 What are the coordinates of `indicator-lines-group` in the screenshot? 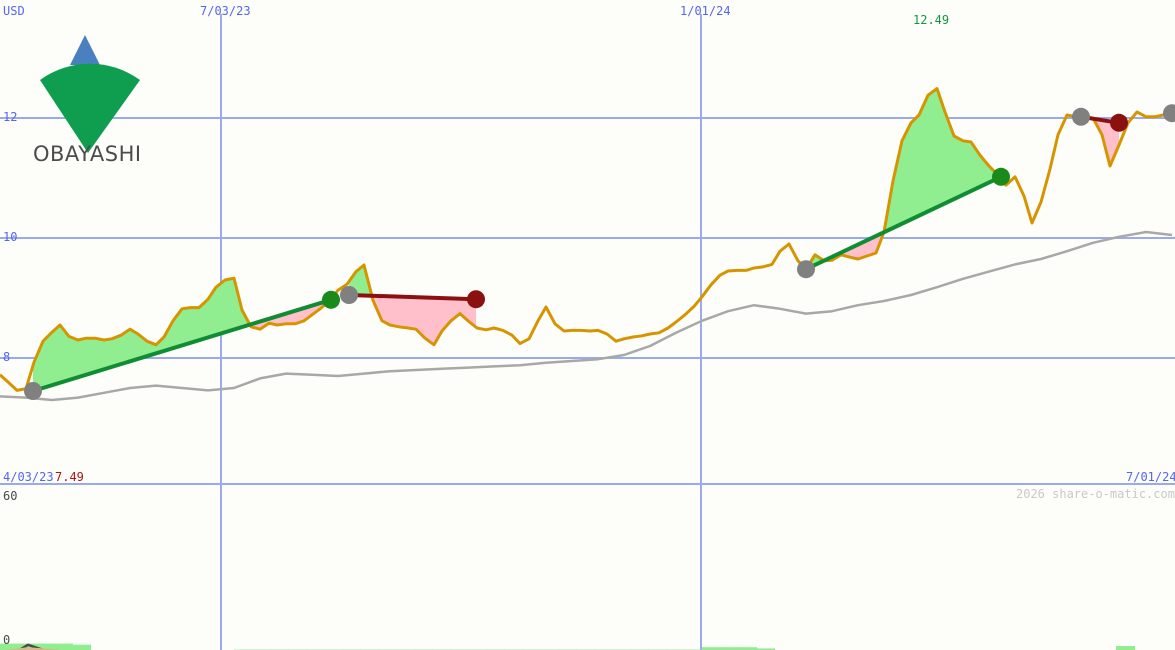 It's located at (33, 646).